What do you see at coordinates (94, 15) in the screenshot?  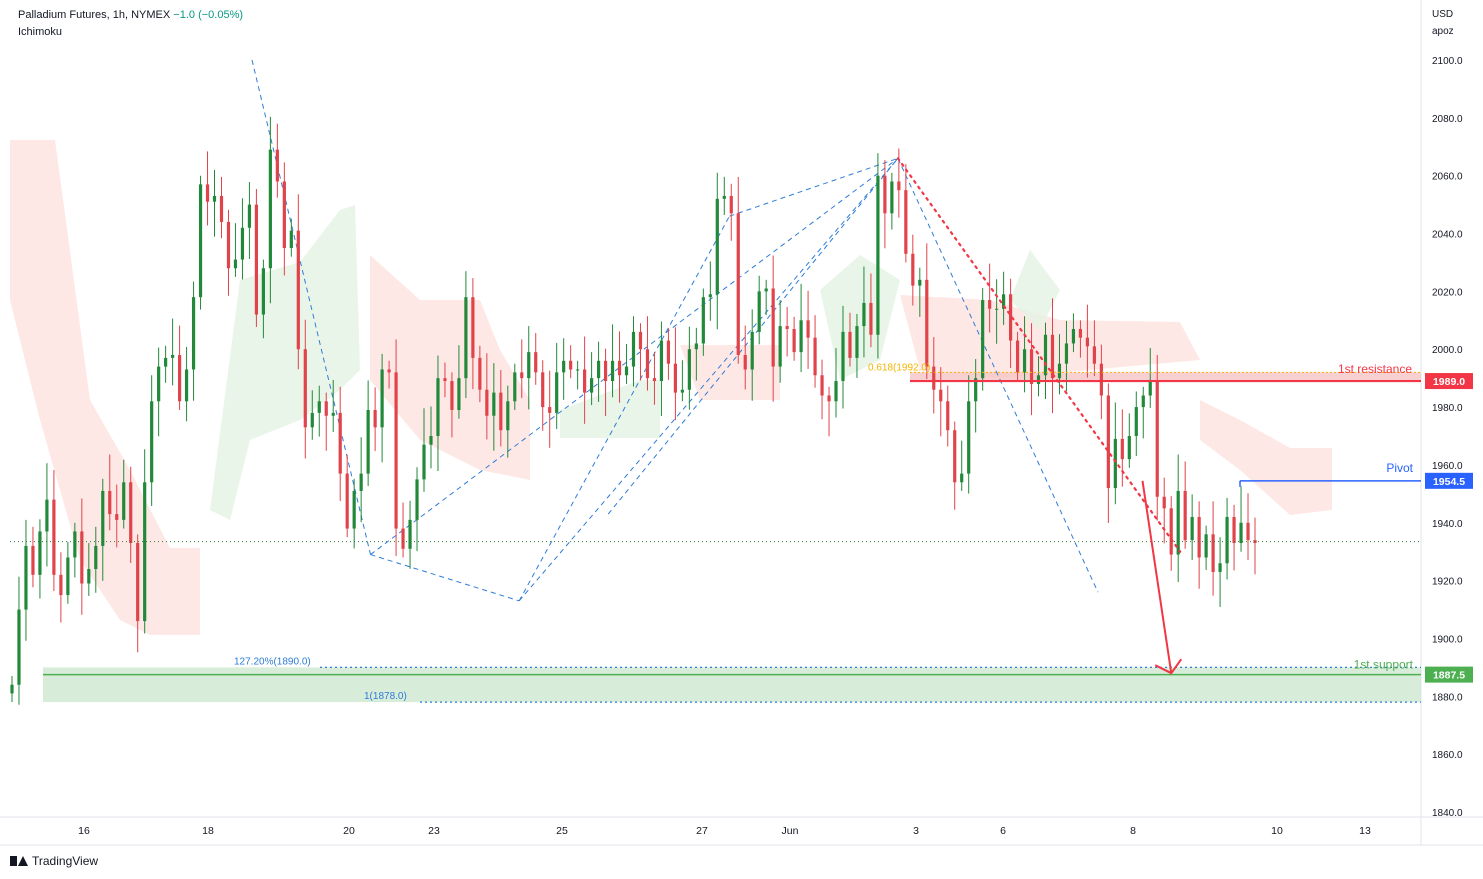 I see `symbol-title: Palladium Futures, 1h, NYMEX` at bounding box center [94, 15].